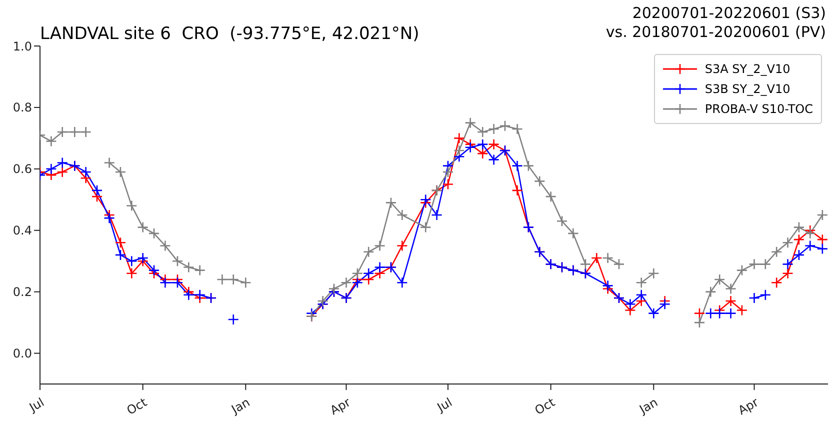 Image resolution: width=833 pixels, height=428 pixels. I want to click on y-tick-label: 0.0, so click(22, 353).